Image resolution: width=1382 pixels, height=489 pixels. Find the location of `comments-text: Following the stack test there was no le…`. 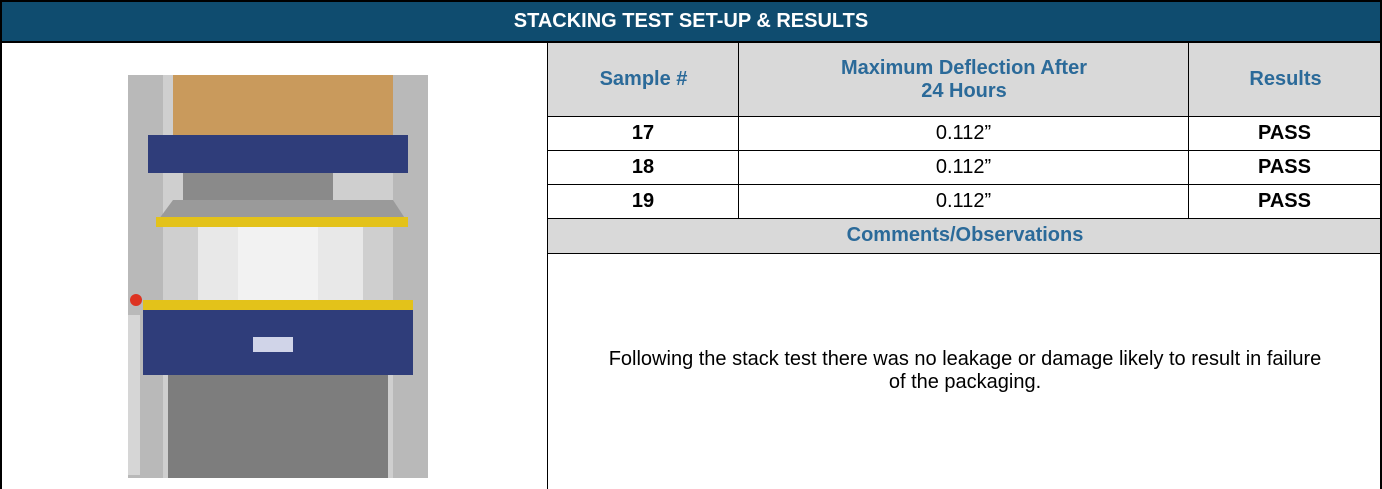

comments-text: Following the stack test there was no le… is located at coordinates (965, 370).